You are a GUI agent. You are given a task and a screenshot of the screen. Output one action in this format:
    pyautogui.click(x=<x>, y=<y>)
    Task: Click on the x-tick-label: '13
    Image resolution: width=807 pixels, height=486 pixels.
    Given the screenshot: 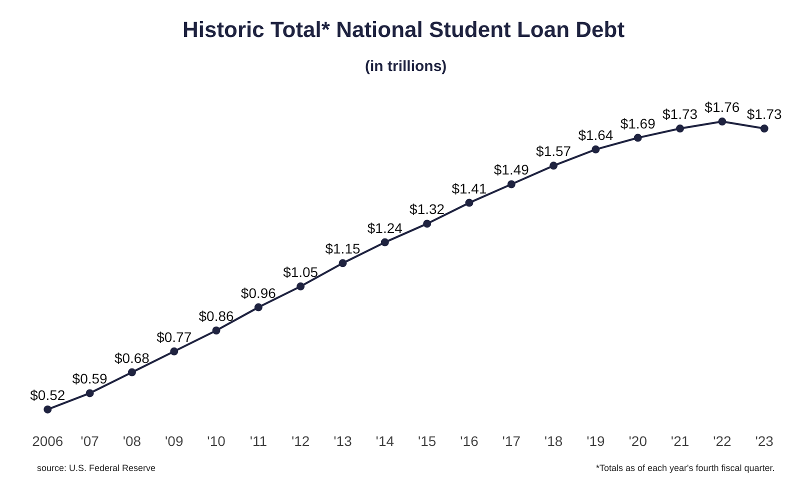 What is the action you would take?
    pyautogui.click(x=343, y=441)
    